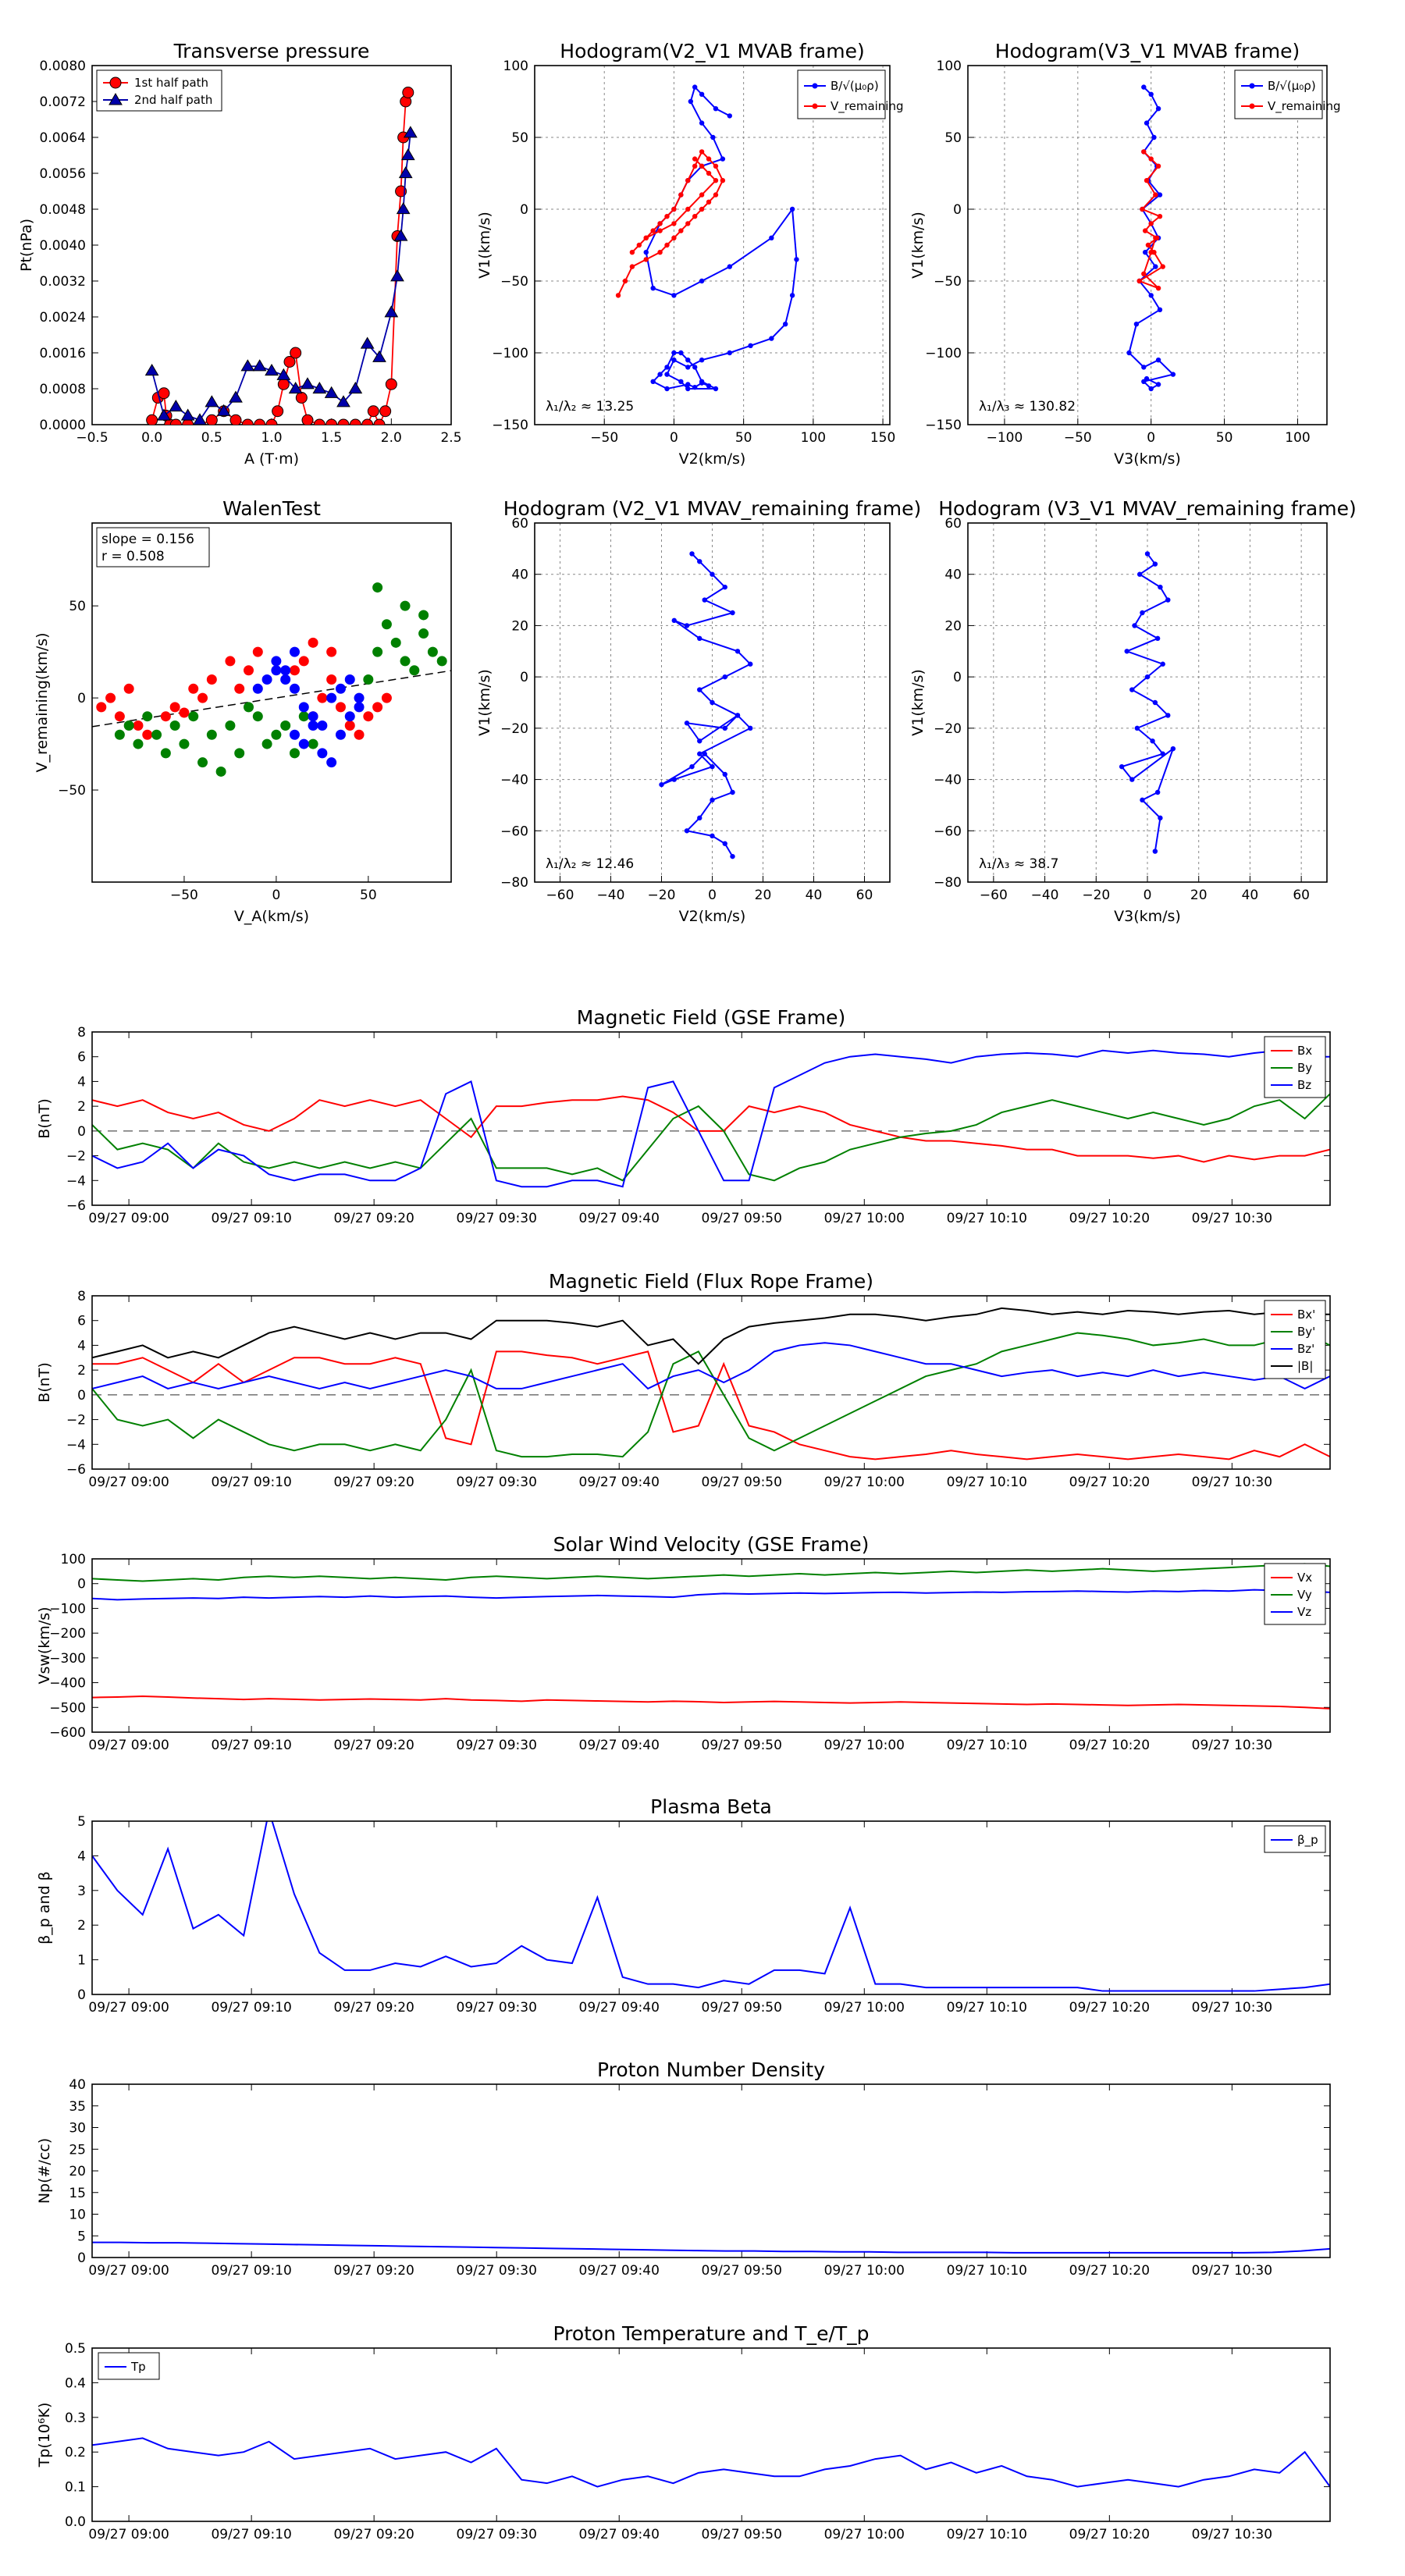 Image resolution: width=1405 pixels, height=2576 pixels. What do you see at coordinates (63, 282) in the screenshot?
I see `y-tick-label: 0.0032` at bounding box center [63, 282].